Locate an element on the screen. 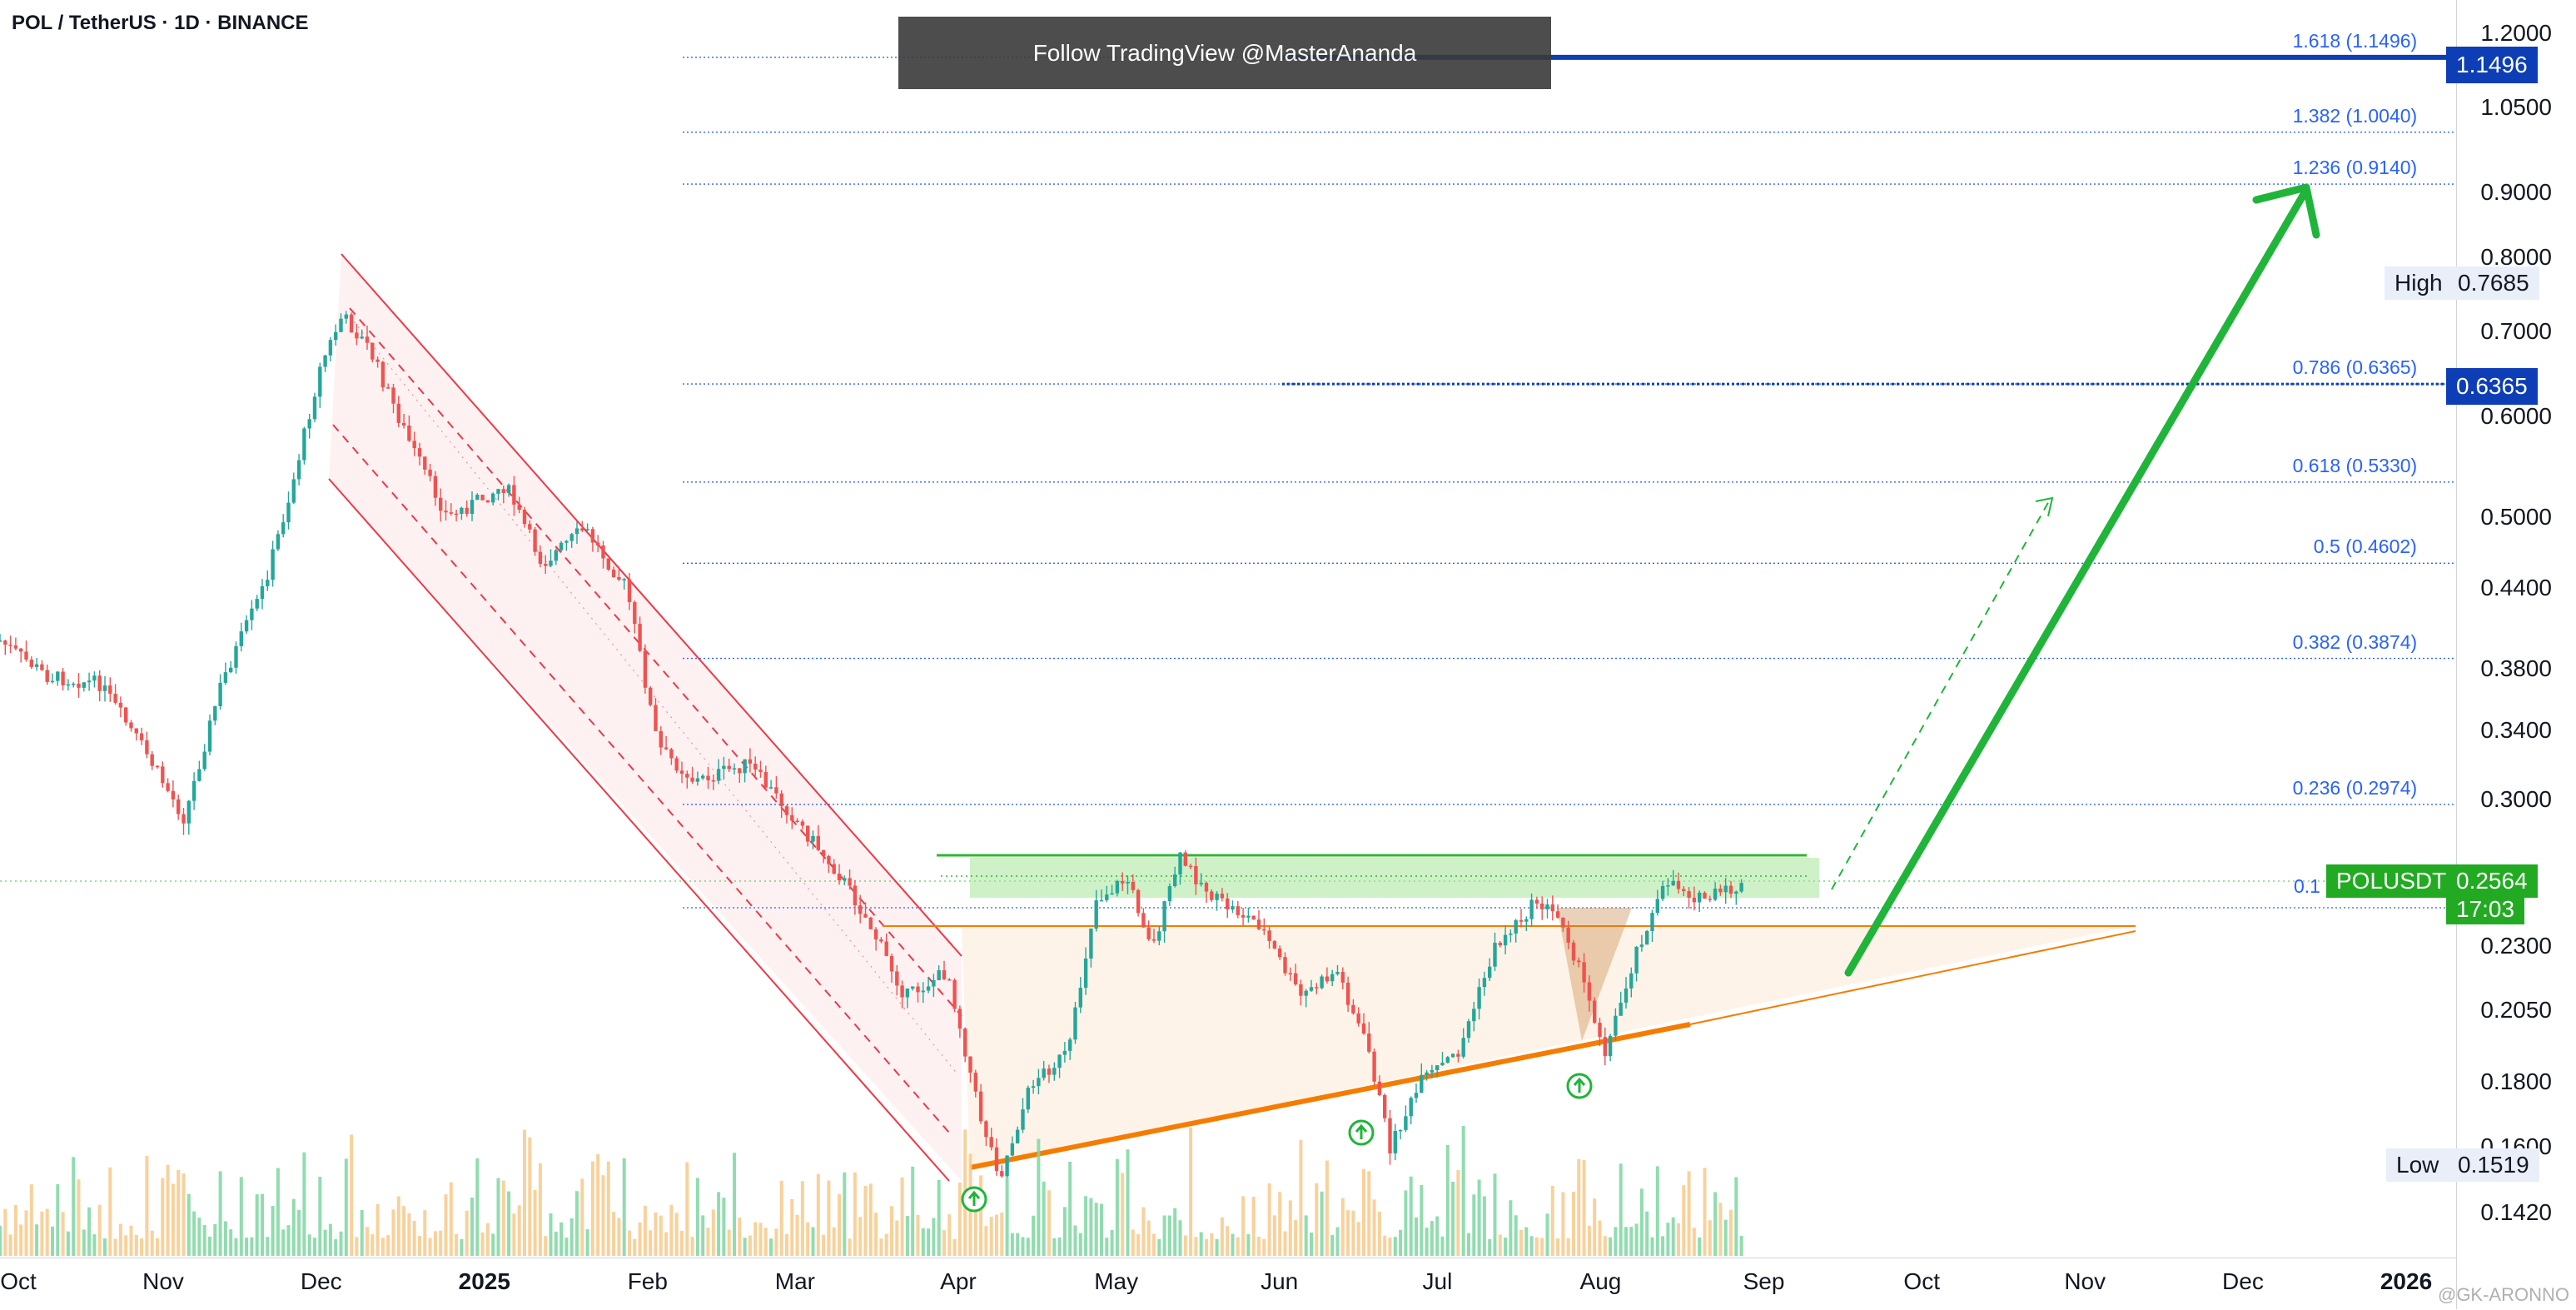 The height and width of the screenshot is (1310, 2576). time-tick: Oct is located at coordinates (18, 1281).